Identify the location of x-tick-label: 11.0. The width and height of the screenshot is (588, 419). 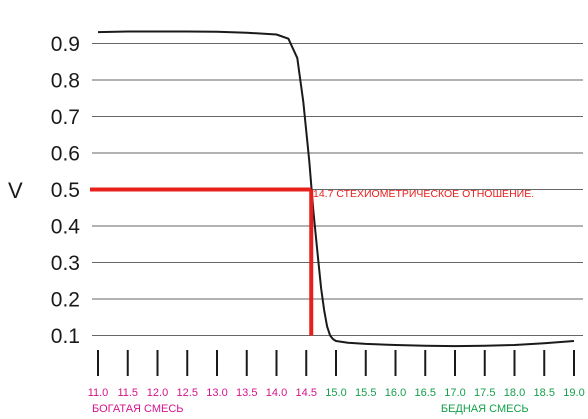
(98, 393).